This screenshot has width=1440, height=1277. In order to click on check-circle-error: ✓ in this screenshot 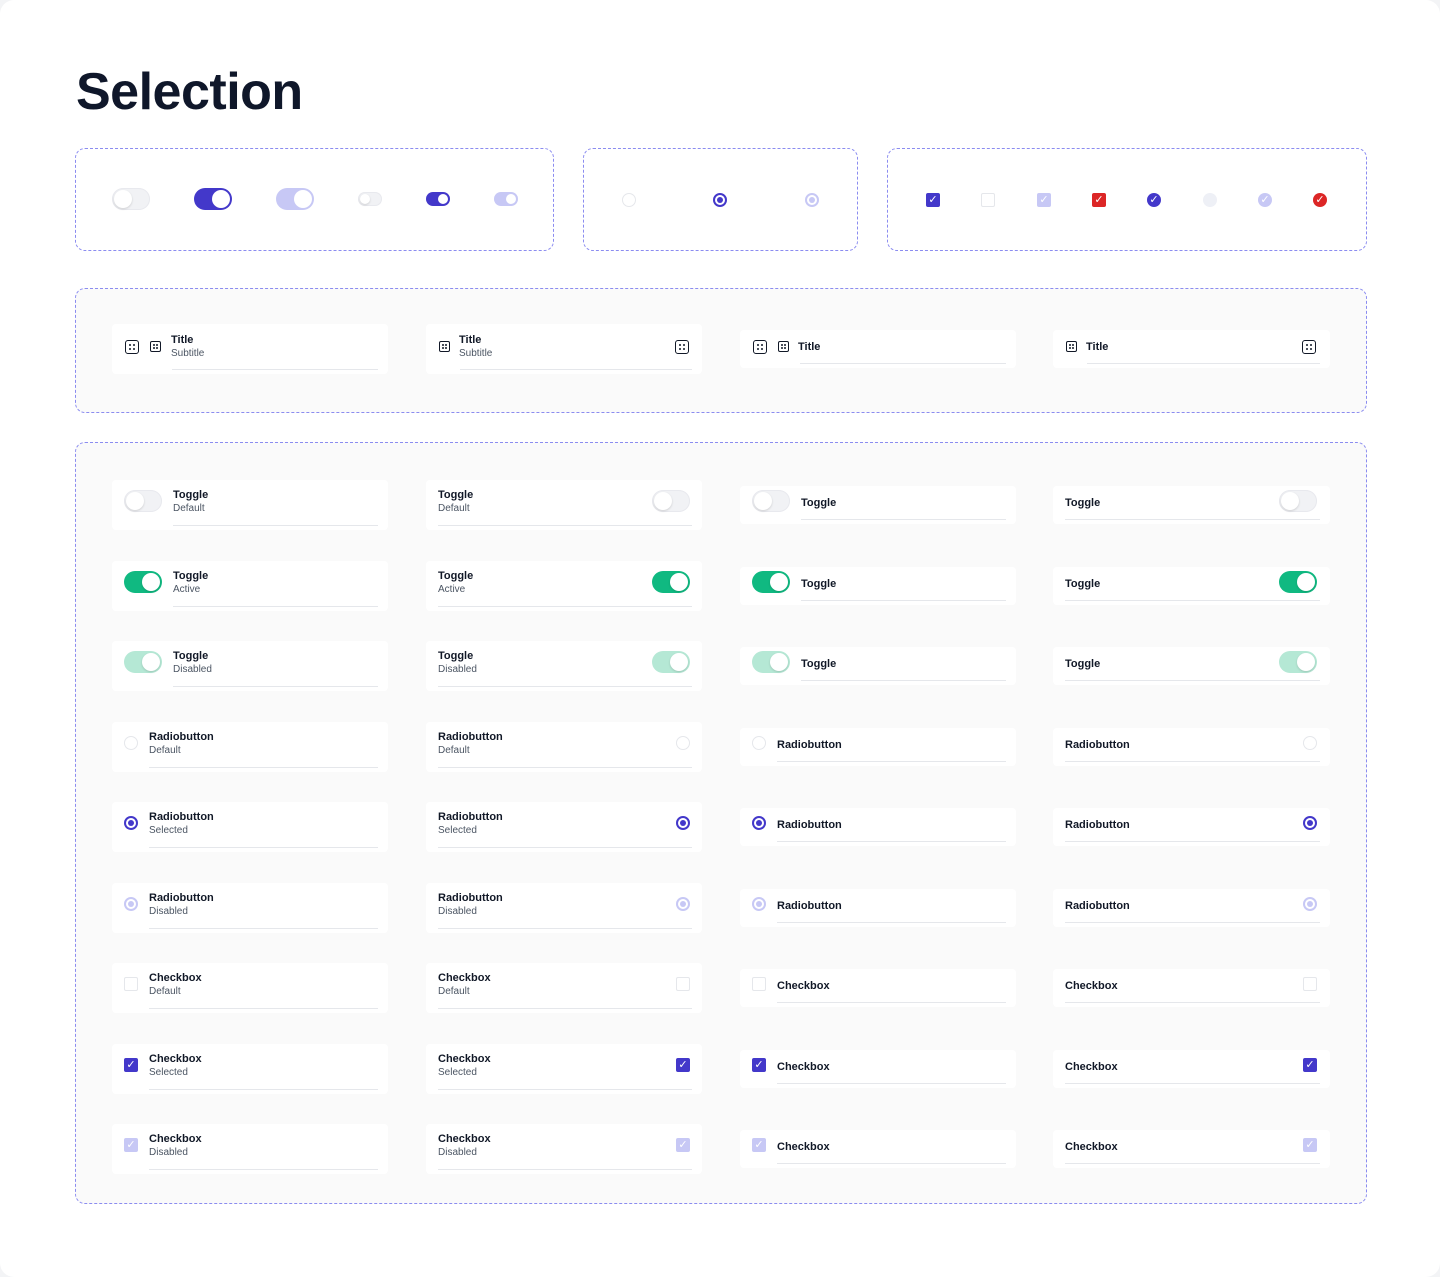, I will do `click(1320, 200)`.